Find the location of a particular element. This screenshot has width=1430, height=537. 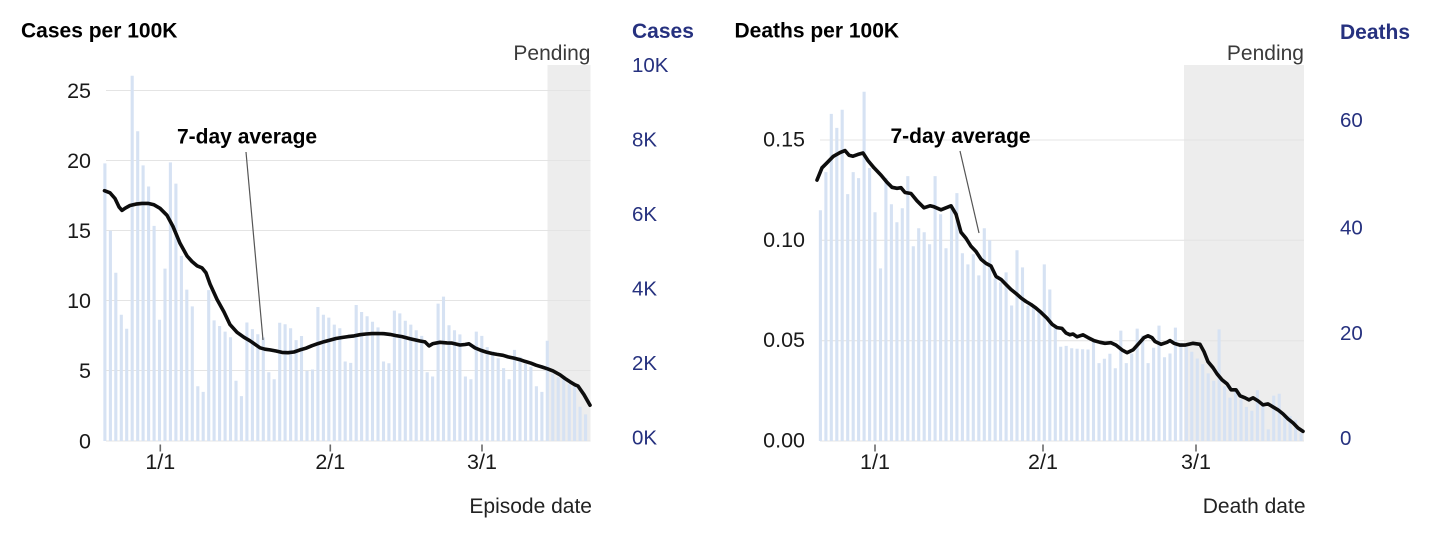

svg-text: 10 is located at coordinates (79, 301).